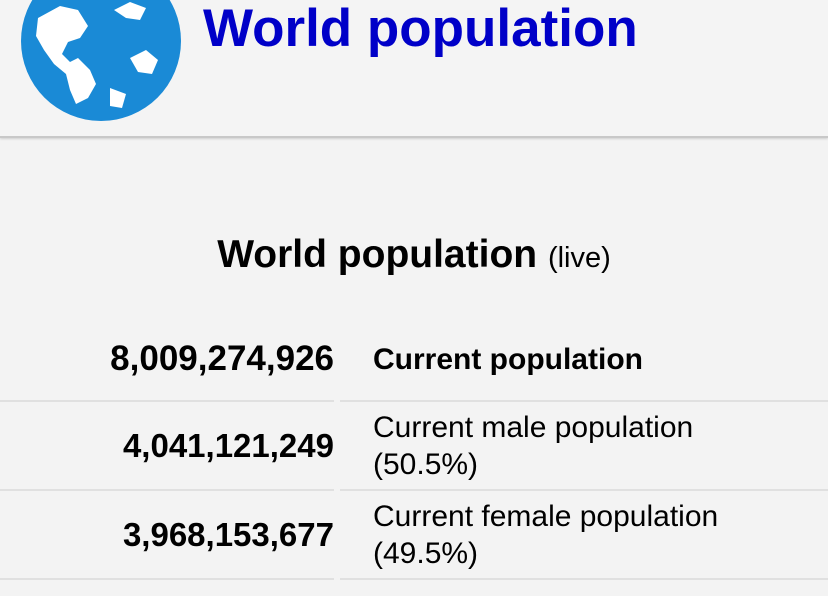  I want to click on table-row: 8,009,274,926 Current population, so click(414, 360).